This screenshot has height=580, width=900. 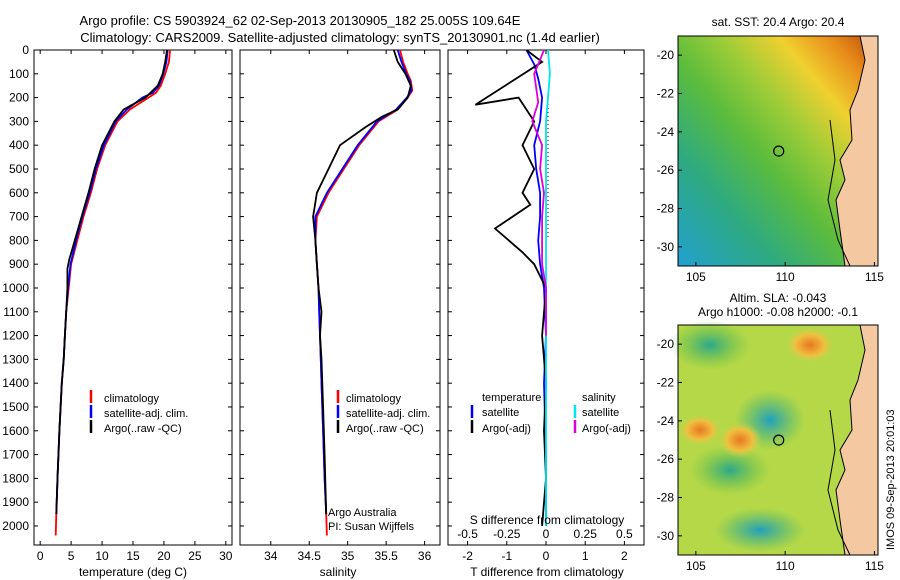 What do you see at coordinates (586, 534) in the screenshot?
I see `top-tick-label: 0.25` at bounding box center [586, 534].